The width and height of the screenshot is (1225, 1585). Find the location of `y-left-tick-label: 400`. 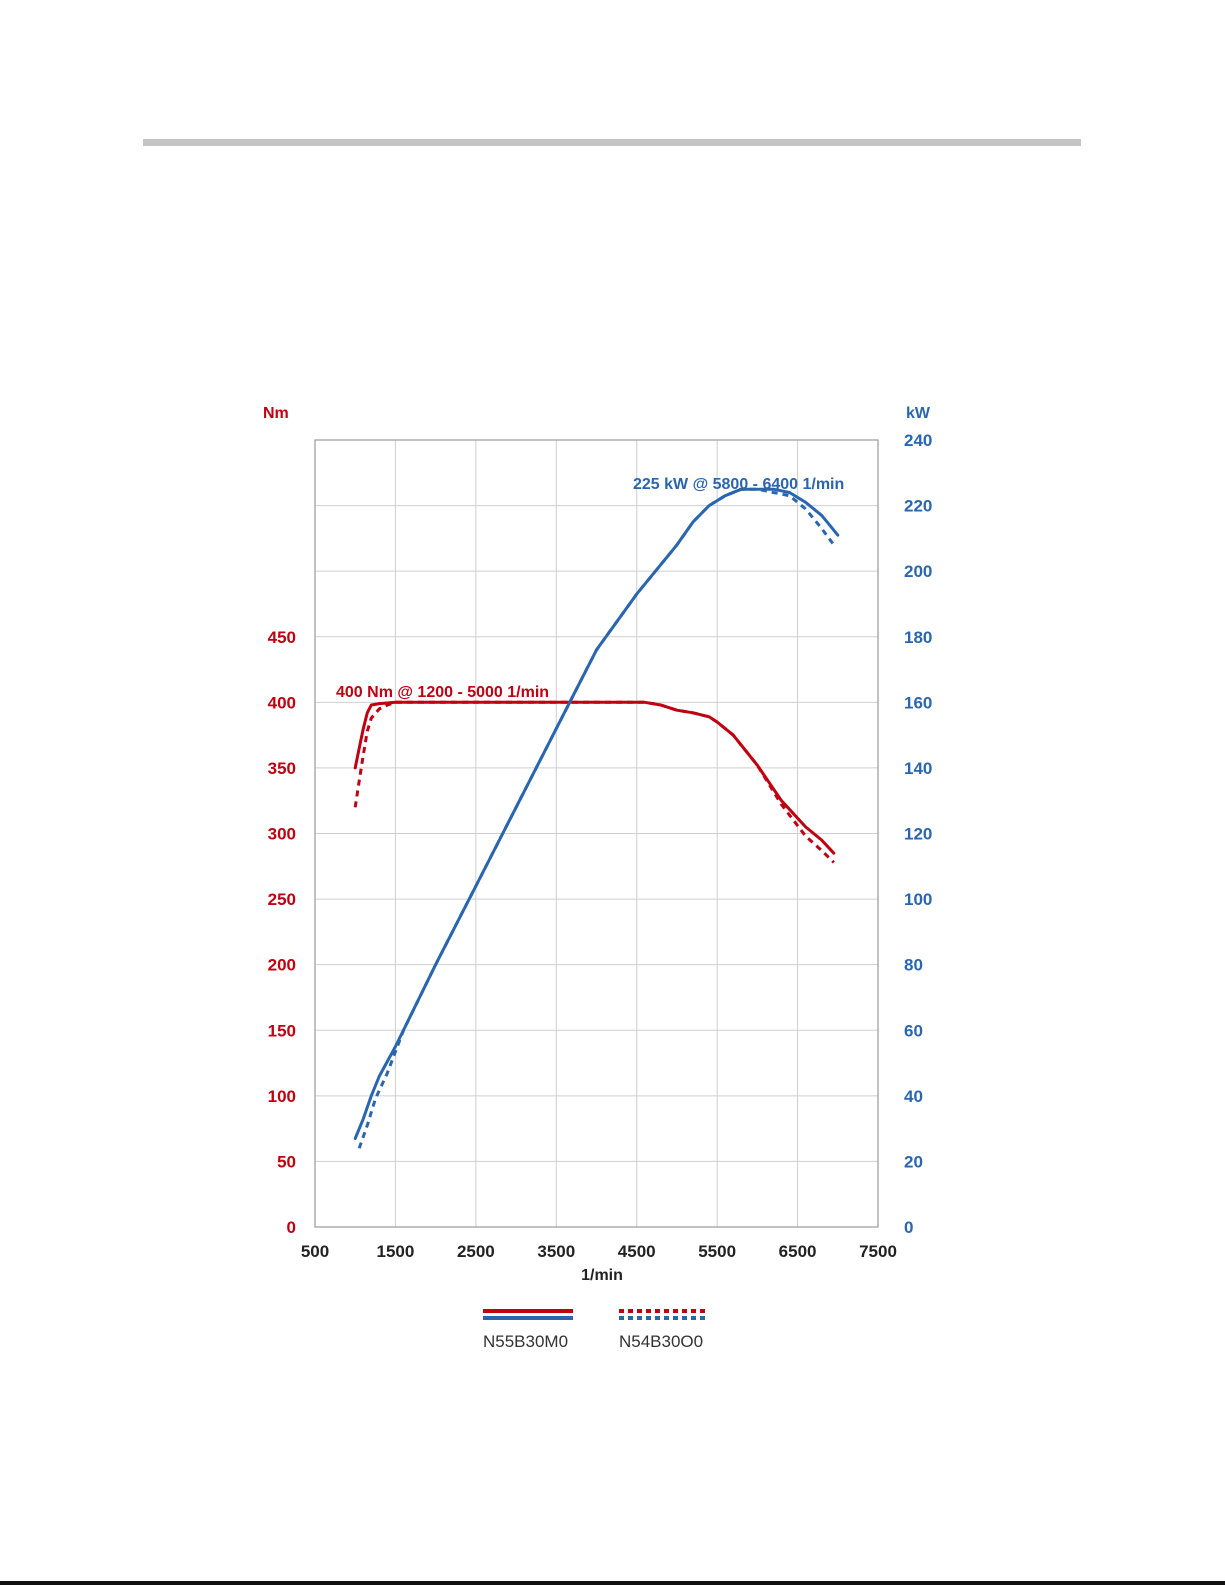

y-left-tick-label: 400 is located at coordinates (282, 702).